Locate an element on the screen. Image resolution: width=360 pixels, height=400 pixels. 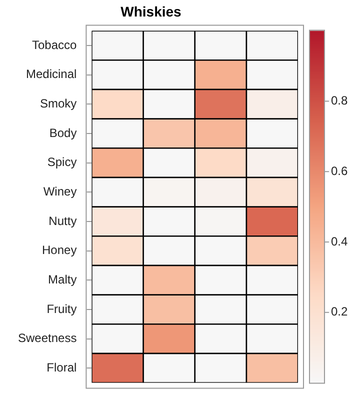
y-tick-label: Malty is located at coordinates (62, 279).